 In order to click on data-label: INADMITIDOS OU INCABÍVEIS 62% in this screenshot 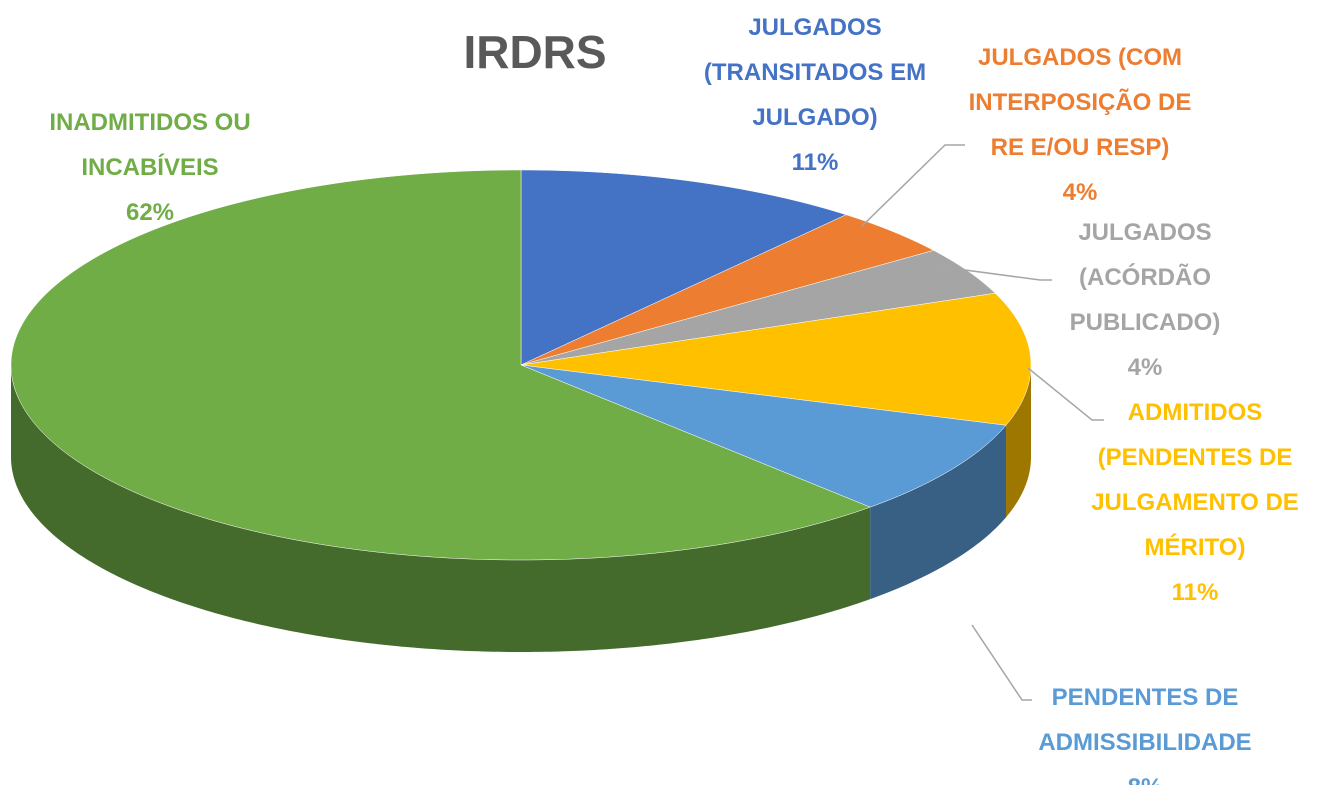, I will do `click(152, 167)`.